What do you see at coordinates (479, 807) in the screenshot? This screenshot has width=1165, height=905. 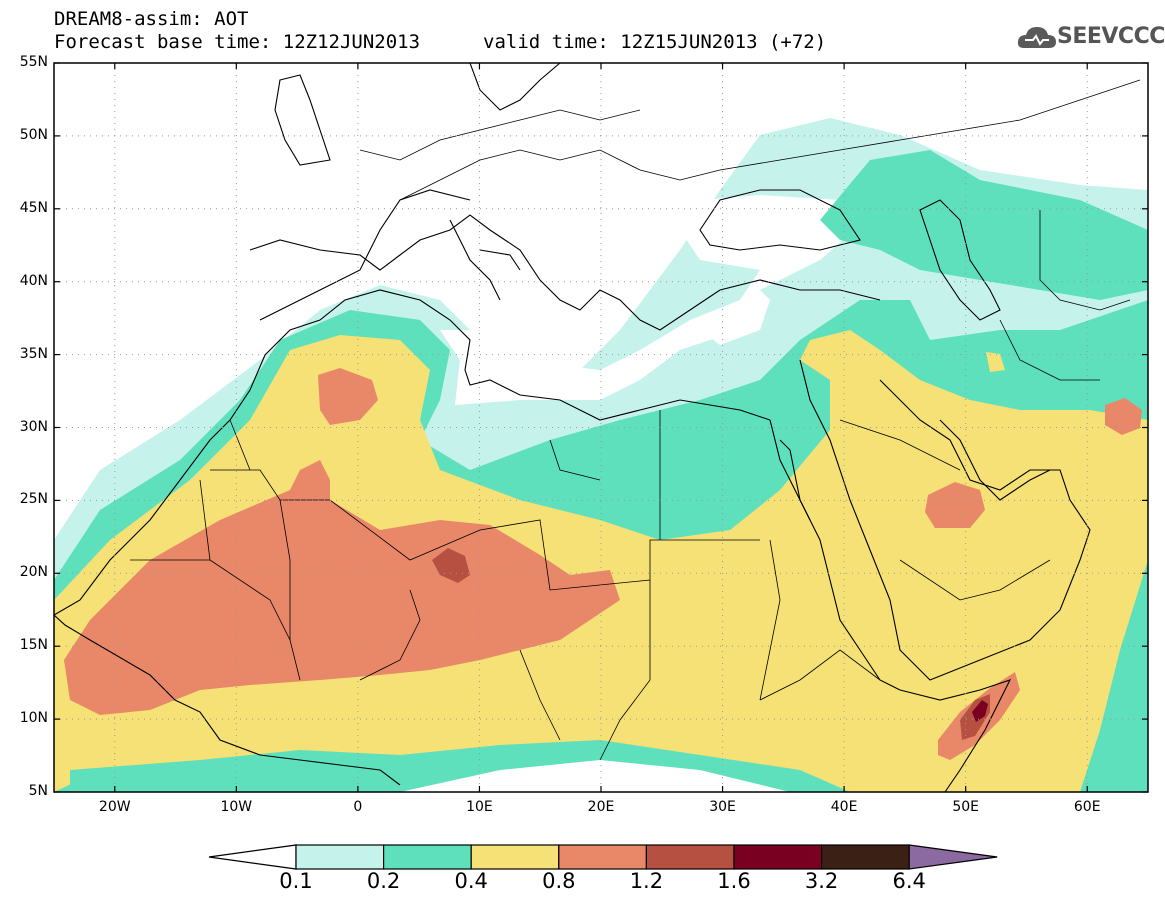 I see `lon-label: 10E` at bounding box center [479, 807].